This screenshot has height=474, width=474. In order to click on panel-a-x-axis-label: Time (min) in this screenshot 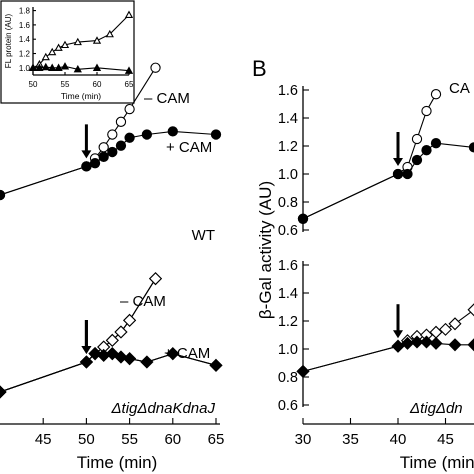, I will do `click(117, 462)`.